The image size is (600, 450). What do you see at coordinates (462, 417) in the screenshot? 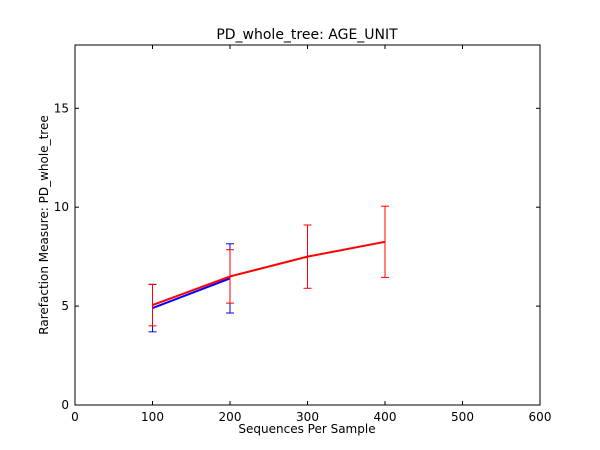
I see `x-tick-label: 500` at bounding box center [462, 417].